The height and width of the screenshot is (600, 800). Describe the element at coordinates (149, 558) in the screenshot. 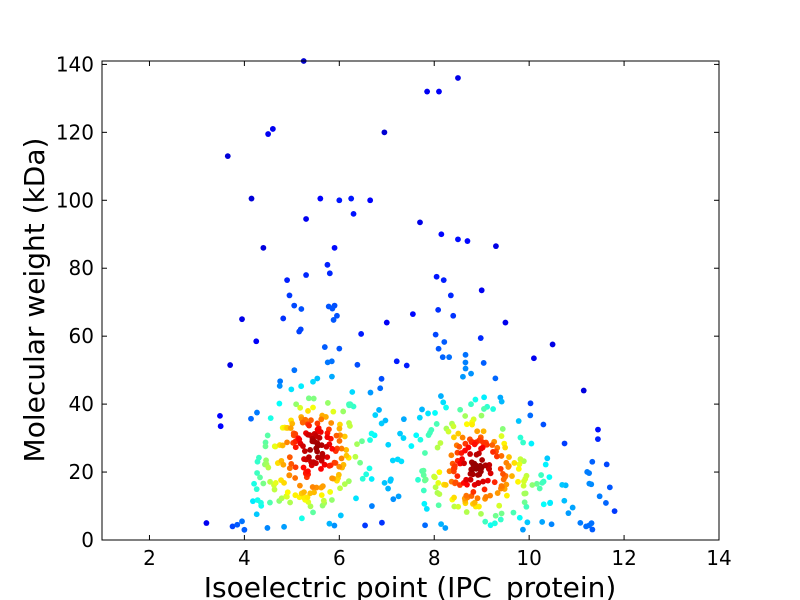

I see `x-tick-label: 2` at that location.